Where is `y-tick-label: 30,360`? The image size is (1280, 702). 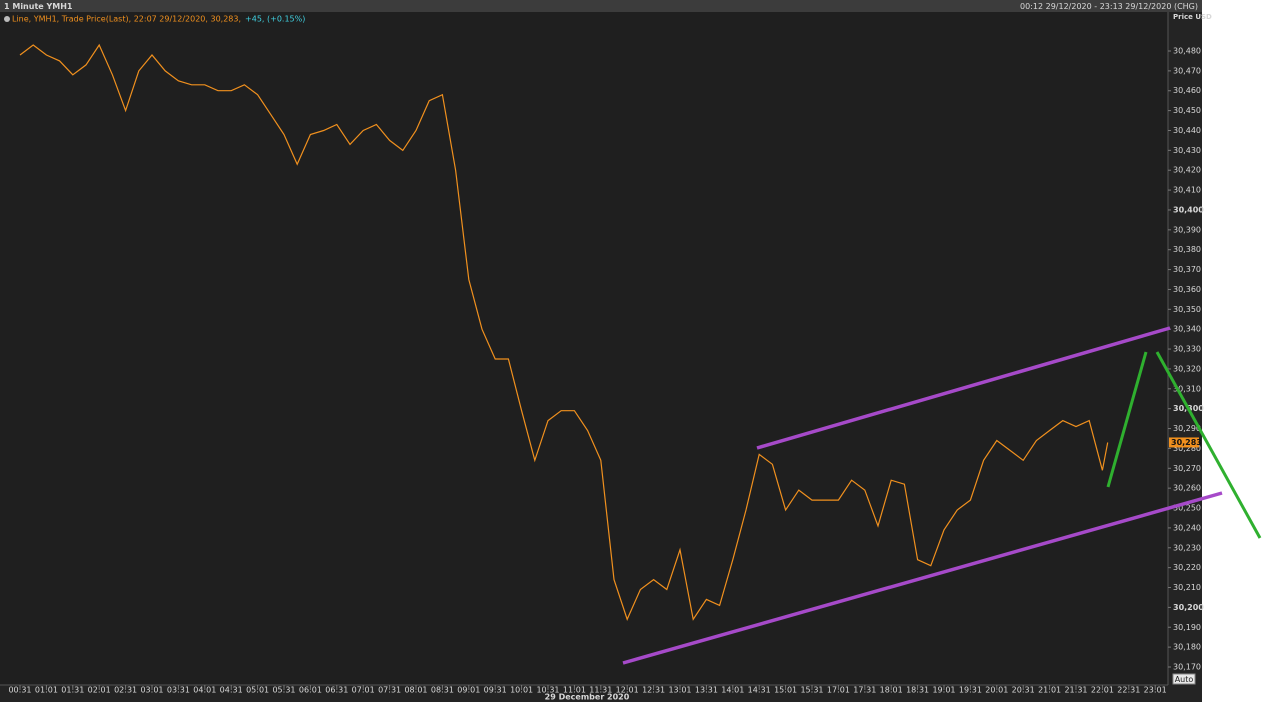
y-tick-label: 30,360 is located at coordinates (1187, 289).